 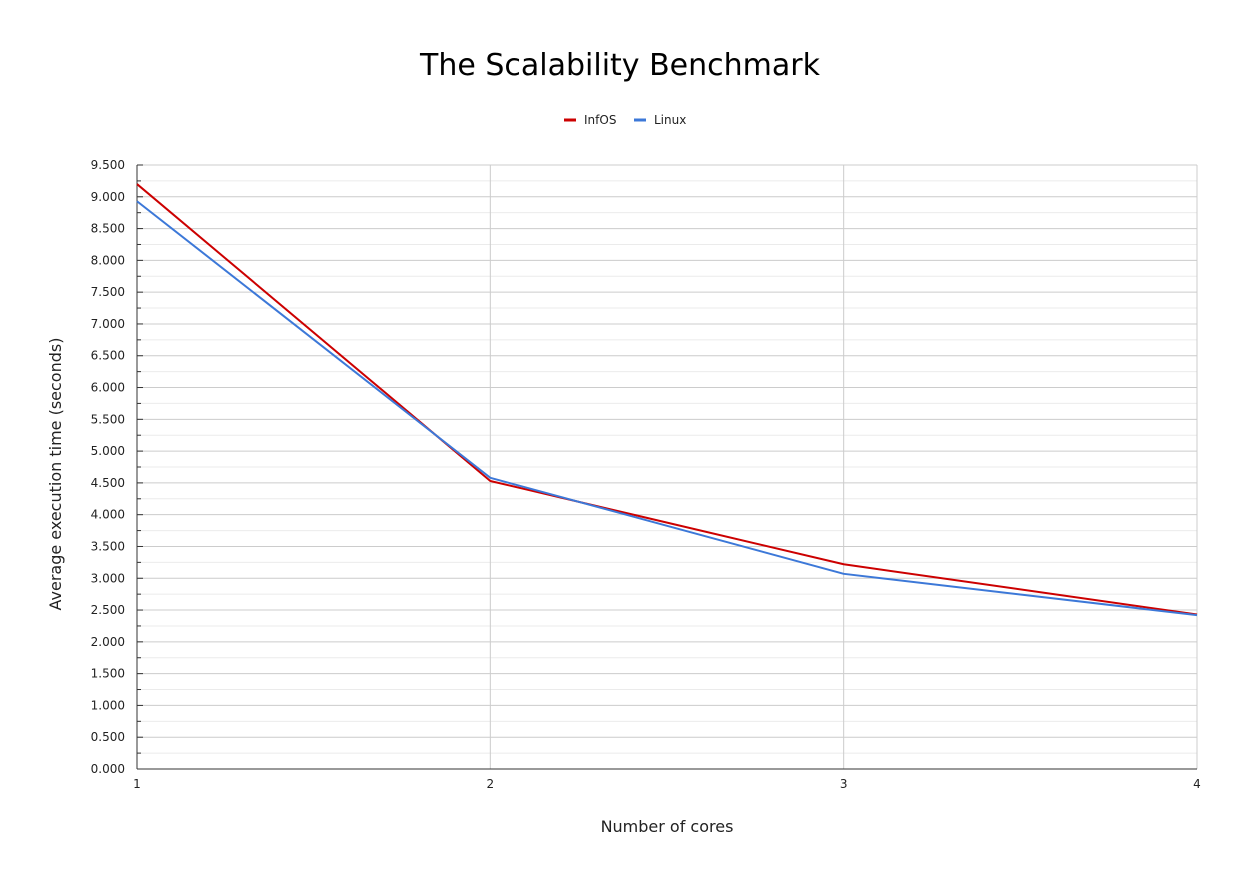 What do you see at coordinates (108, 483) in the screenshot?
I see `y-tick-label: 4.500` at bounding box center [108, 483].